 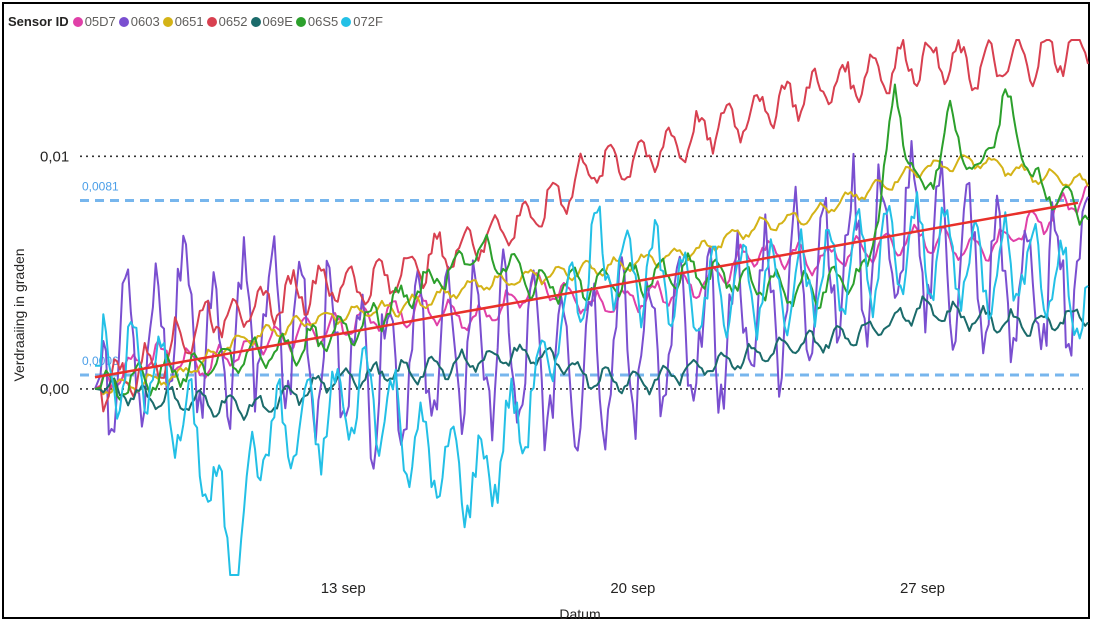 What do you see at coordinates (323, 21) in the screenshot?
I see `legend-label: 06S5` at bounding box center [323, 21].